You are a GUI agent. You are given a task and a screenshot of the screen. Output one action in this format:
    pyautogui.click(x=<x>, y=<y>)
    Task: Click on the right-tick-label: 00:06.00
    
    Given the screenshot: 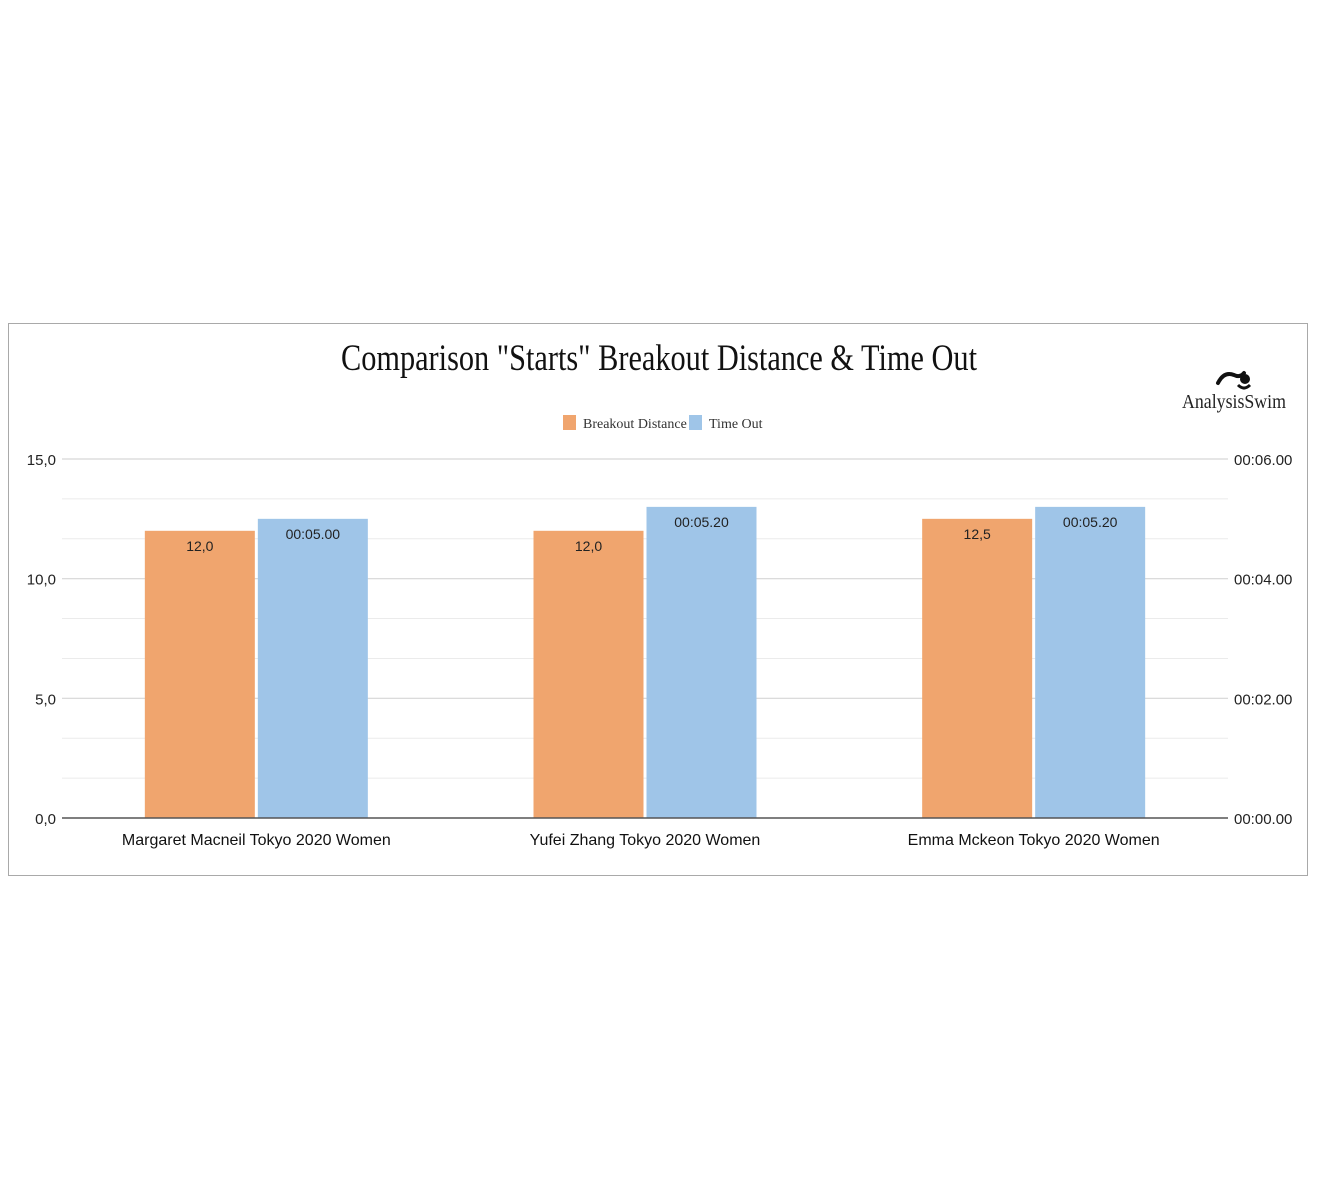 What is the action you would take?
    pyautogui.click(x=1263, y=460)
    